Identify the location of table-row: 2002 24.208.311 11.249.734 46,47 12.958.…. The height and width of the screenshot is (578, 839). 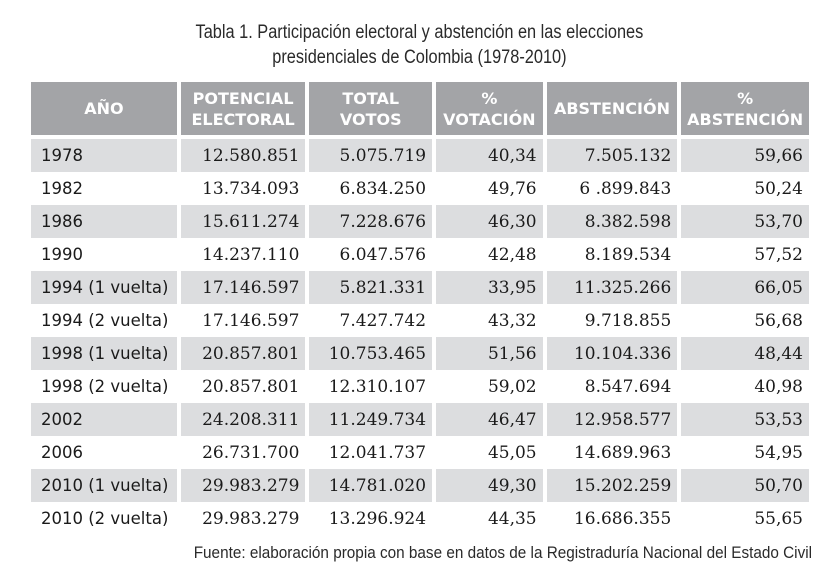
(420, 419).